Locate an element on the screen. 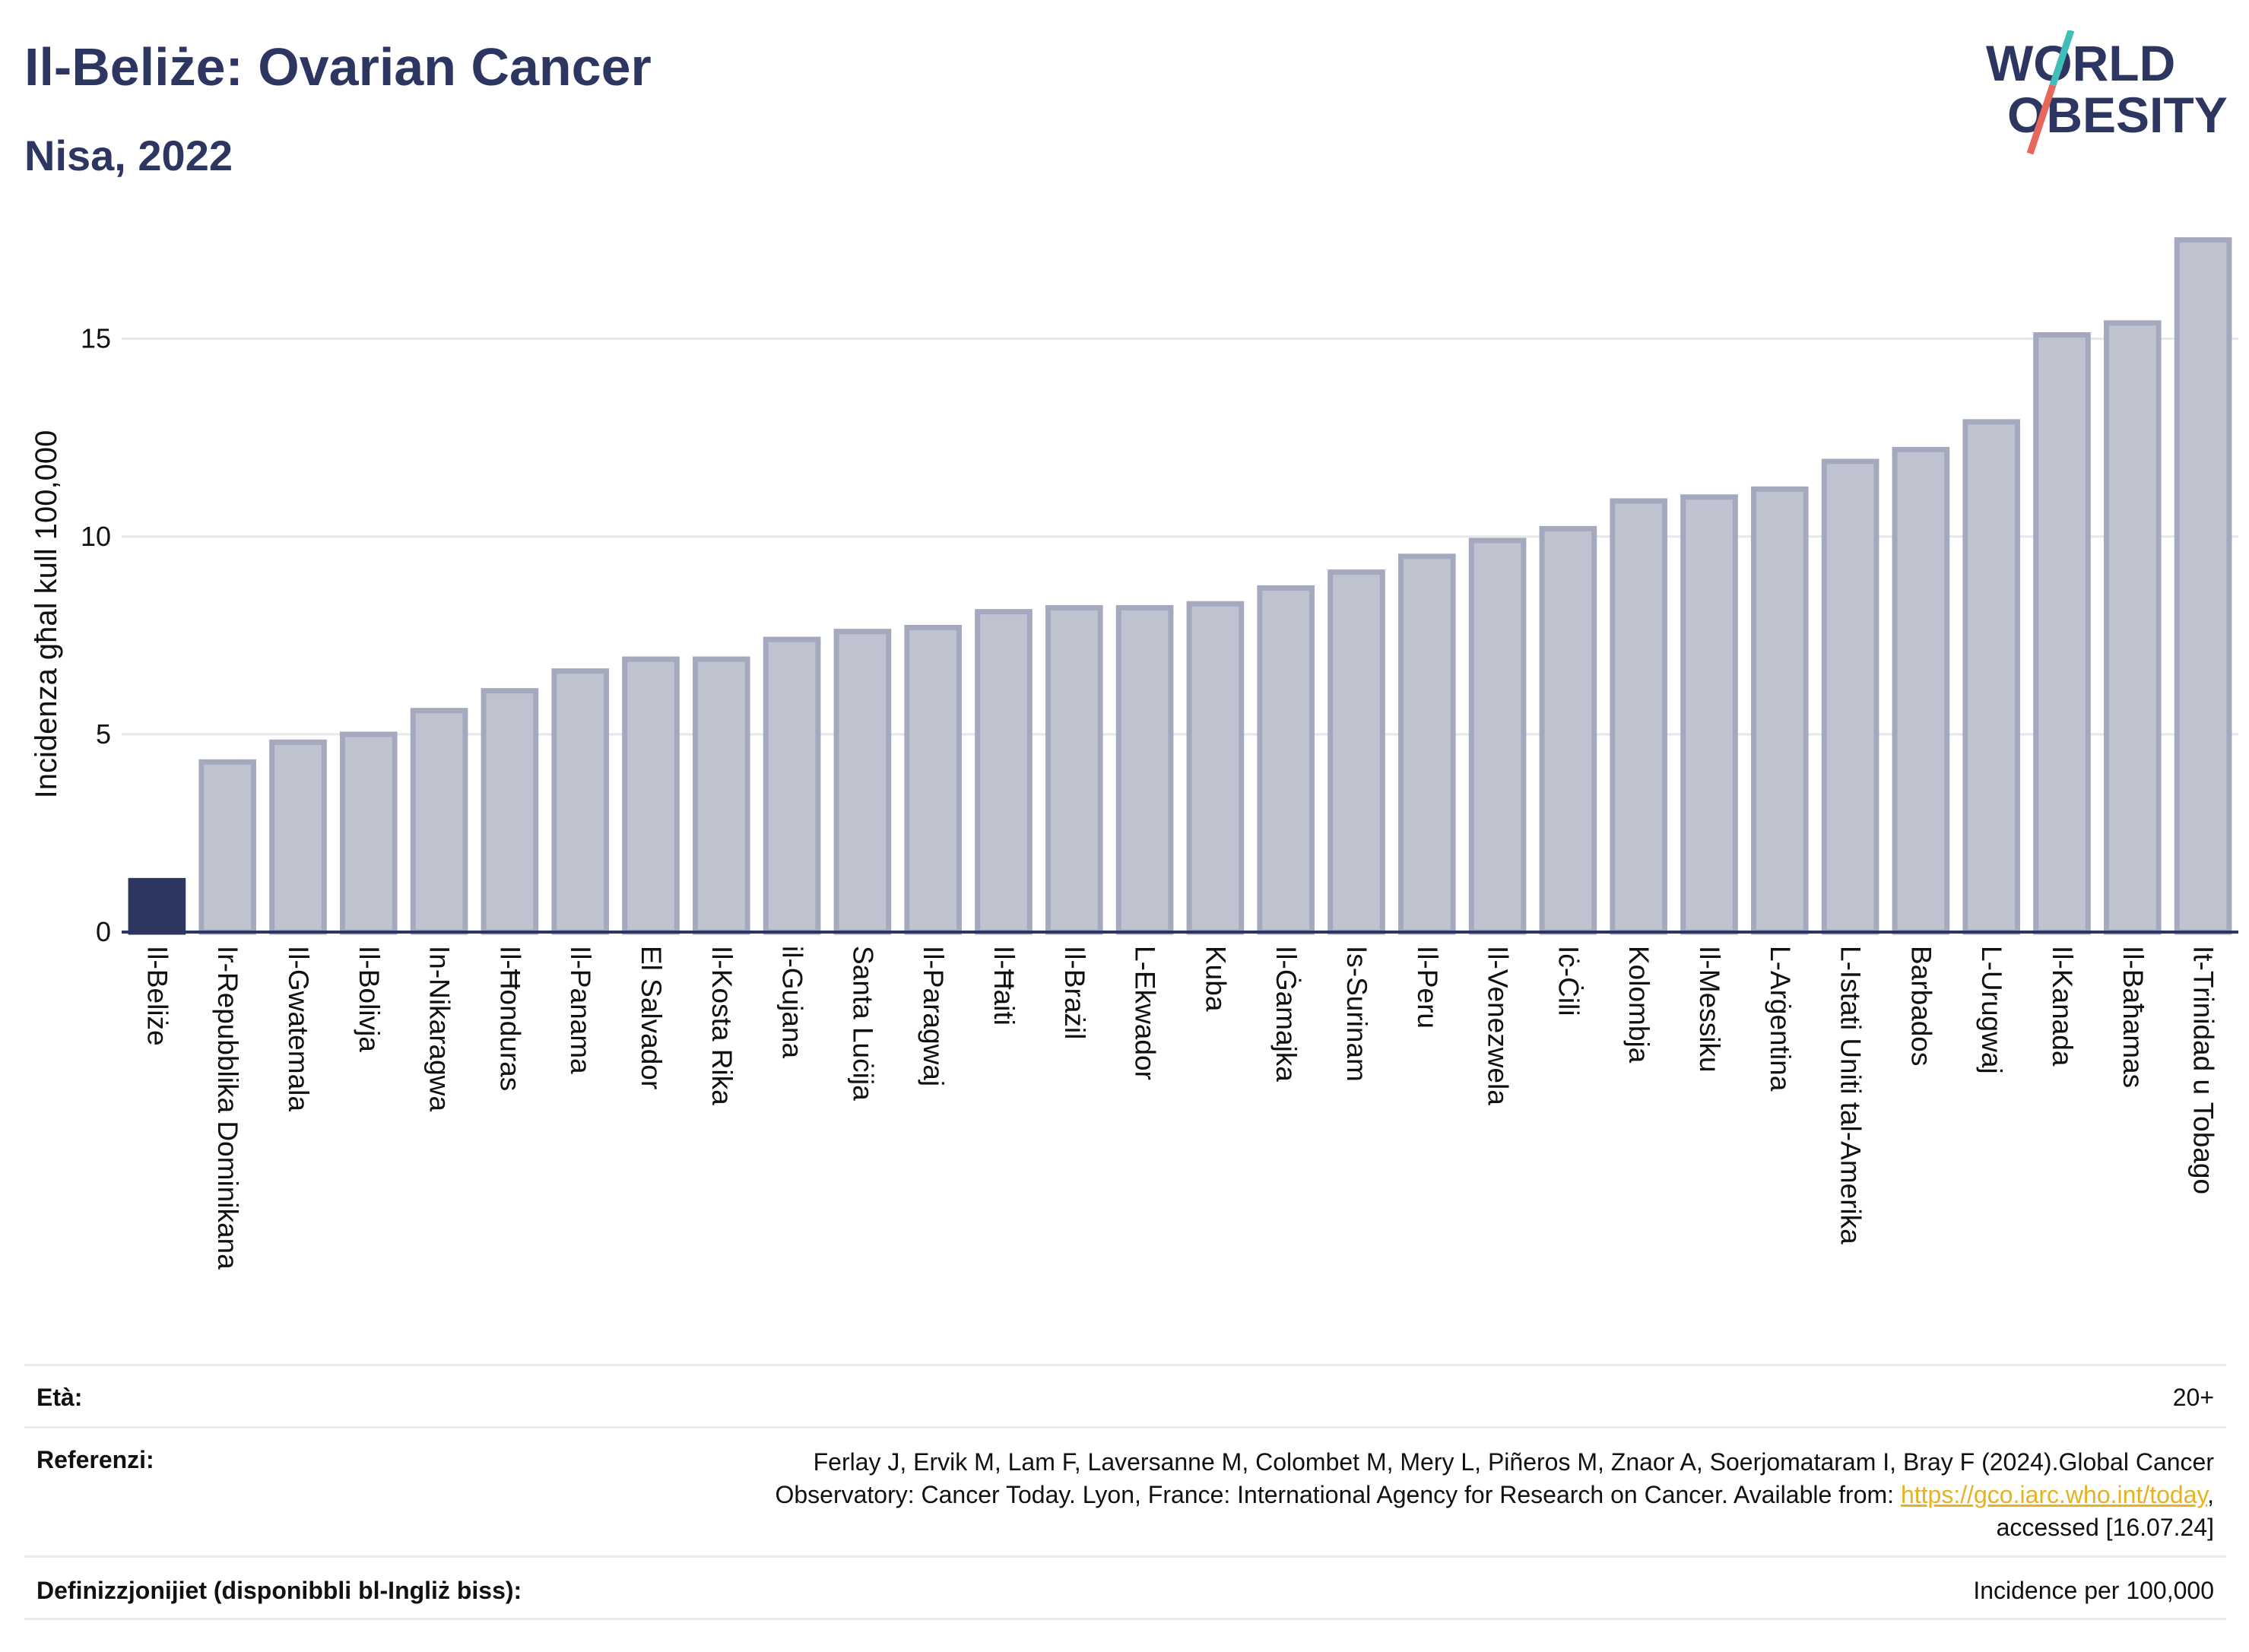 This screenshot has height=1652, width=2249. x-tick-label: Iċ-Ċili is located at coordinates (1568, 981).